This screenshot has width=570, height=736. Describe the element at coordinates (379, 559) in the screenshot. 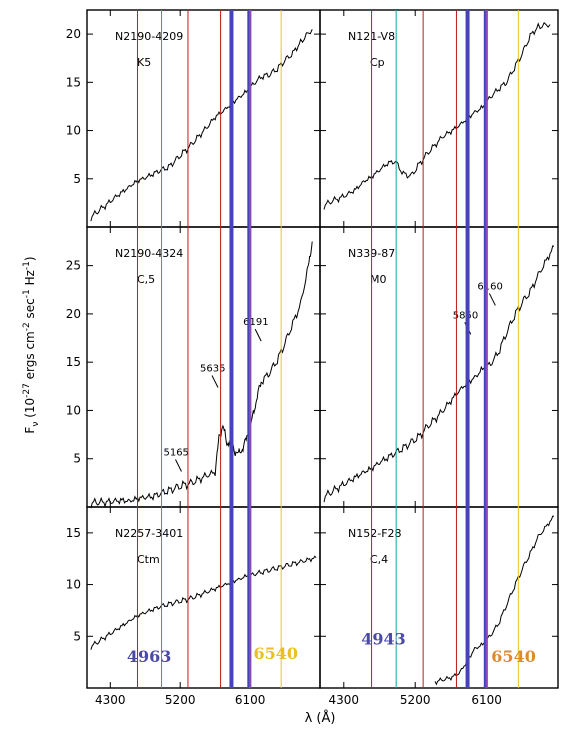

I see `spectral-type: C,4` at that location.